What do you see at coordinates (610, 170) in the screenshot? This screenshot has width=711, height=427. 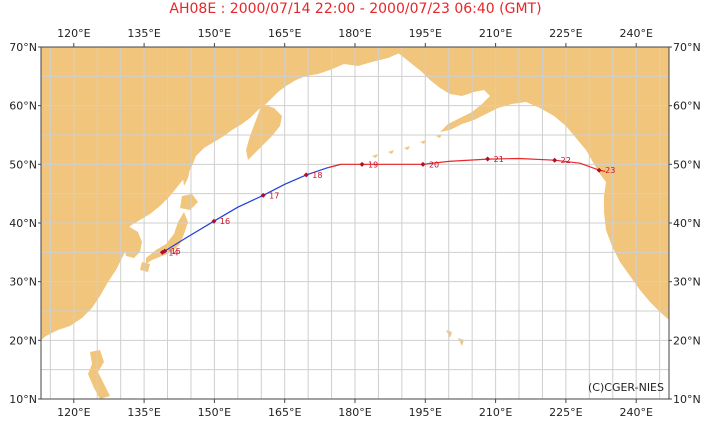 I see `track-marker-label: 23` at bounding box center [610, 170].